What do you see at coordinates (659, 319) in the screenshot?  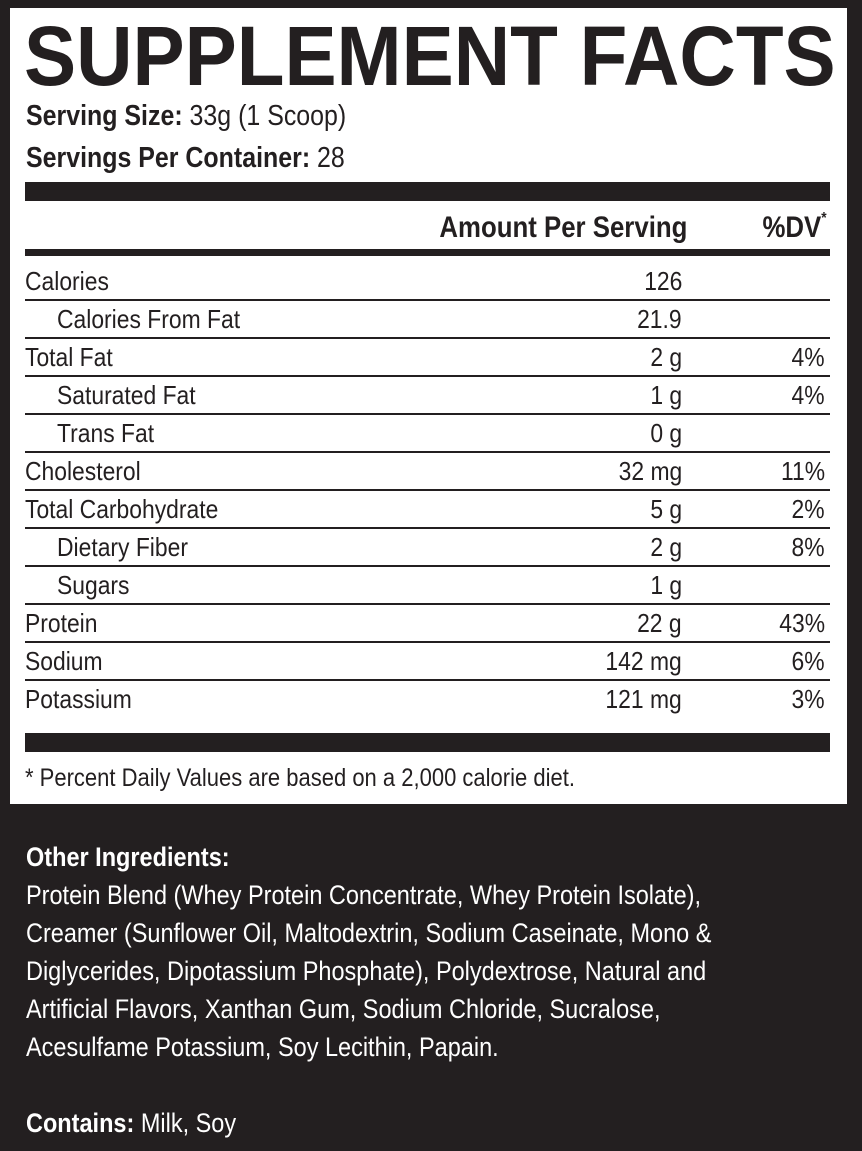 I see `nutrient-amount: 21.9` at bounding box center [659, 319].